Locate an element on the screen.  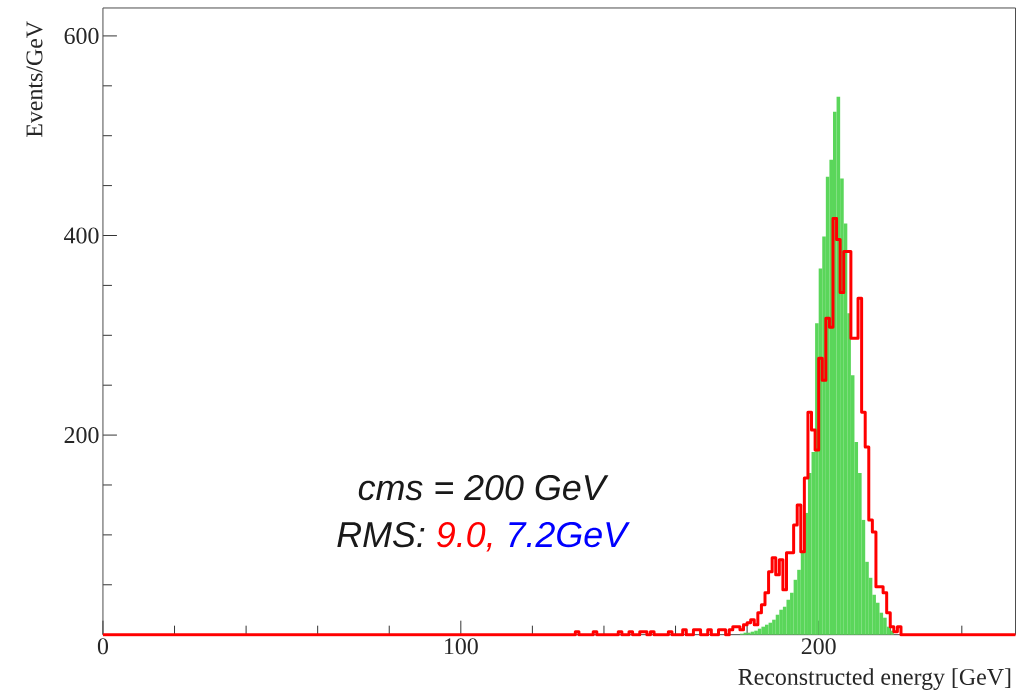
x-tick-label: 200 is located at coordinates (818, 646).